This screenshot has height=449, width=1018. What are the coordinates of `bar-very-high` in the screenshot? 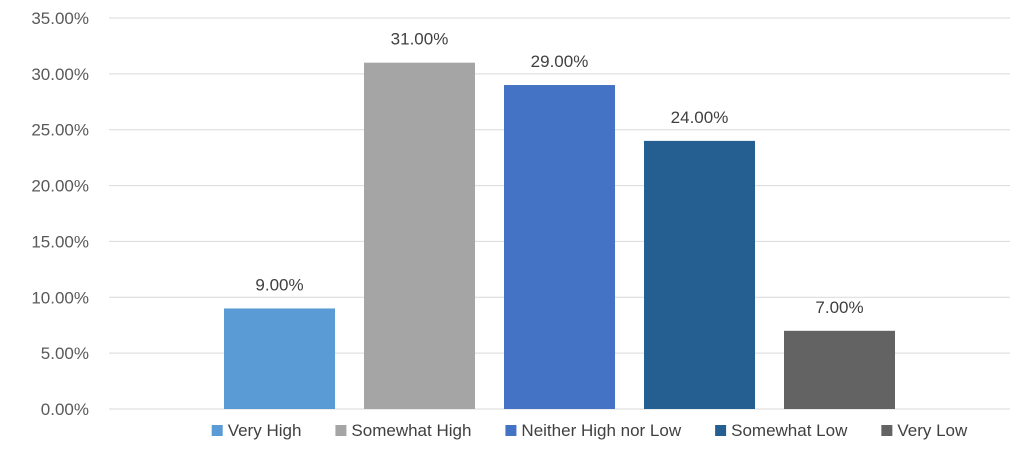 It's located at (279, 358).